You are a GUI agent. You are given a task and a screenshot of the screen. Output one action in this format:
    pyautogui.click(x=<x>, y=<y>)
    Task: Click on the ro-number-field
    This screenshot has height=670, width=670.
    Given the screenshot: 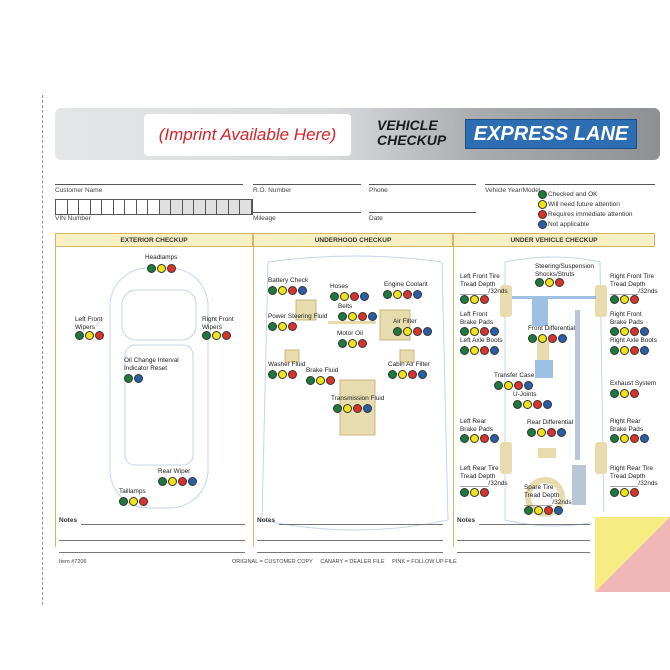 What is the action you would take?
    pyautogui.click(x=307, y=184)
    